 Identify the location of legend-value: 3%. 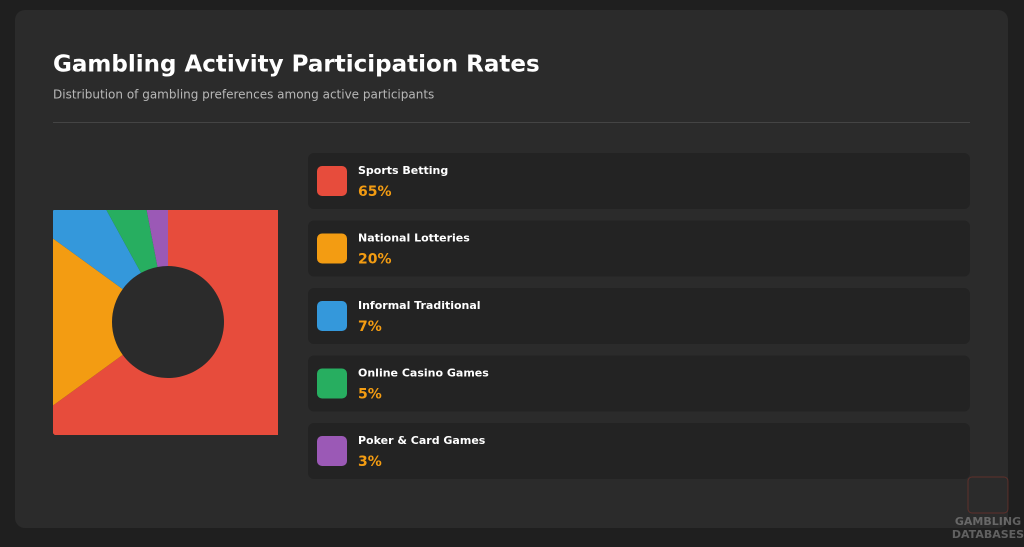
(370, 462).